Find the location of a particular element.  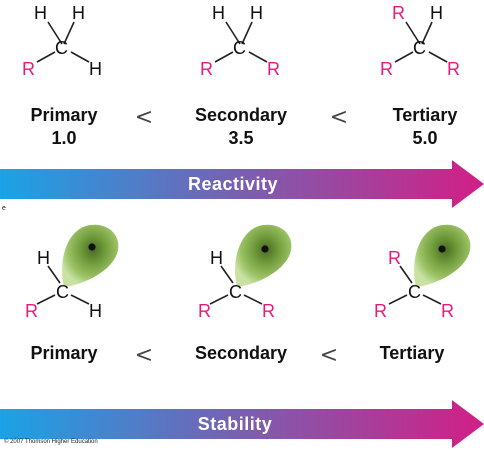

secondary-structure-1: H H C R R is located at coordinates (240, 41).